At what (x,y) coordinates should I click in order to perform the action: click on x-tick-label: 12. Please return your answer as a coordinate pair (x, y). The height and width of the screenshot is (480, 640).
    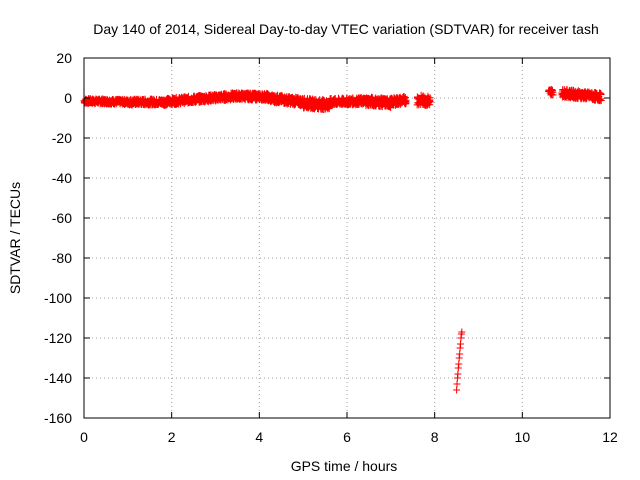
    Looking at the image, I should click on (610, 437).